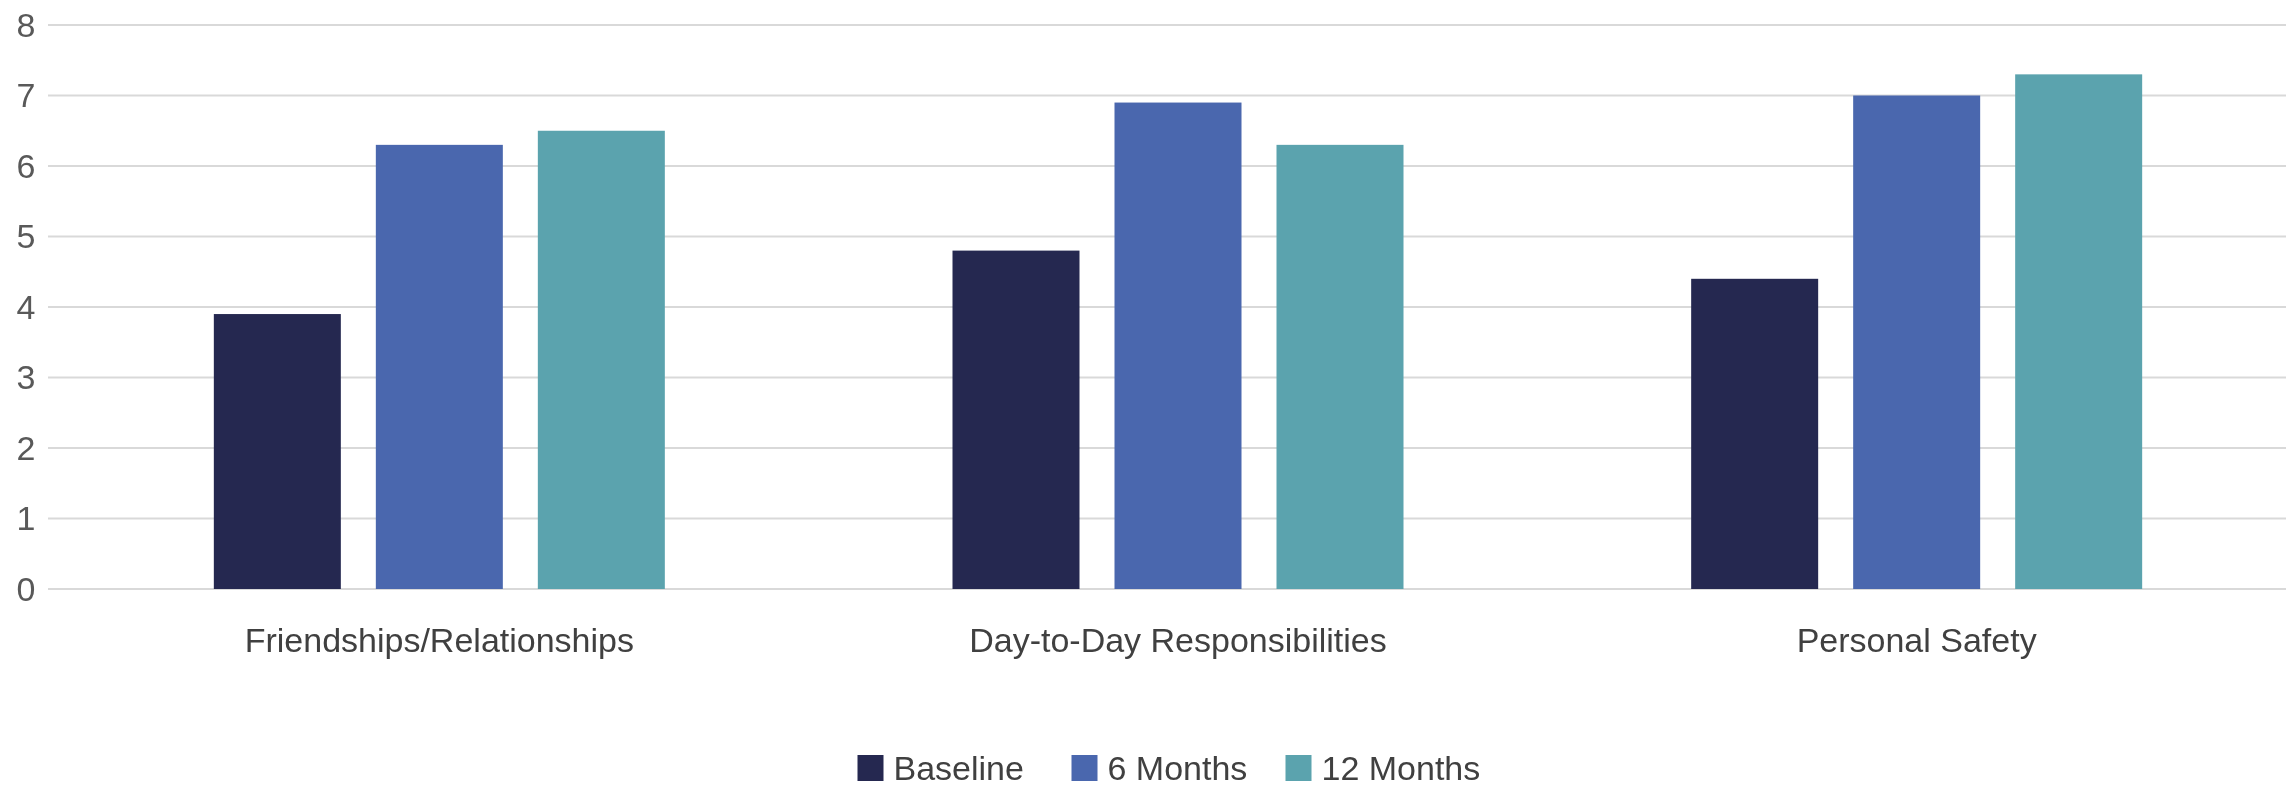 The image size is (2293, 787). Describe the element at coordinates (1177, 767) in the screenshot. I see `legend-label: 6 Months` at that location.